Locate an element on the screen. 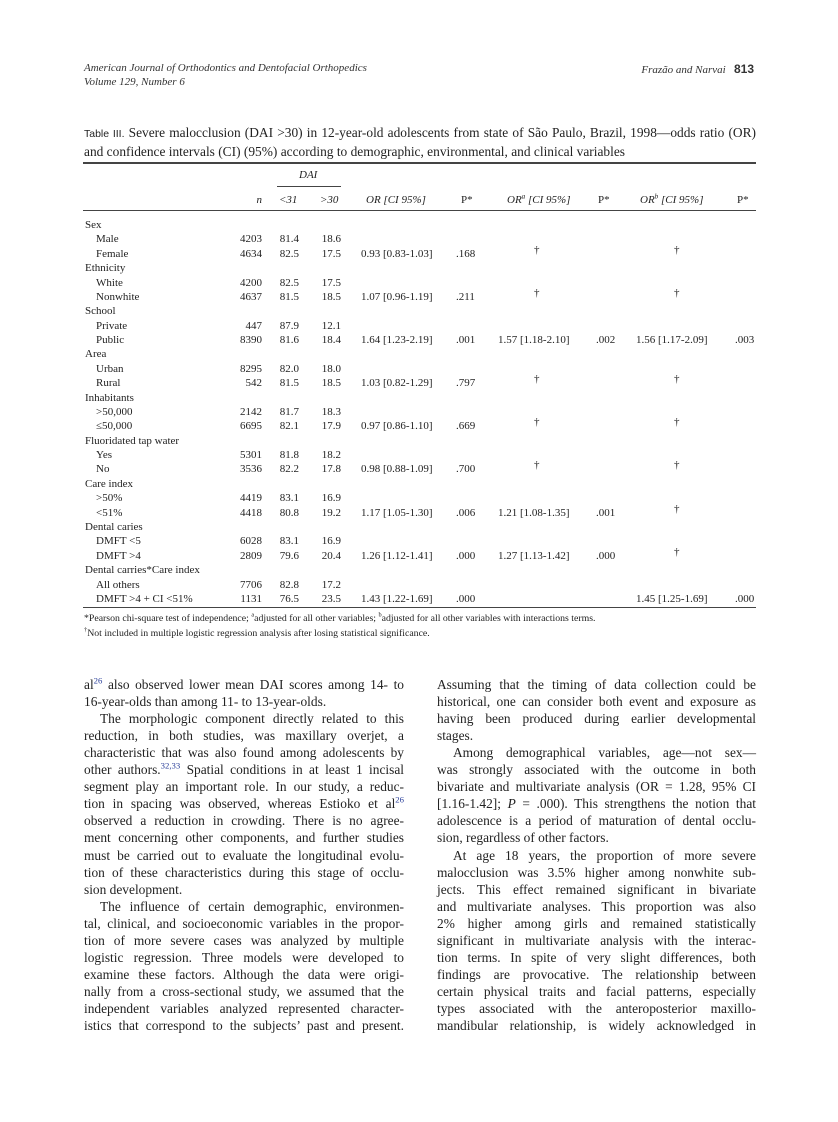  table-group-label: Sex is located at coordinates (93, 225).